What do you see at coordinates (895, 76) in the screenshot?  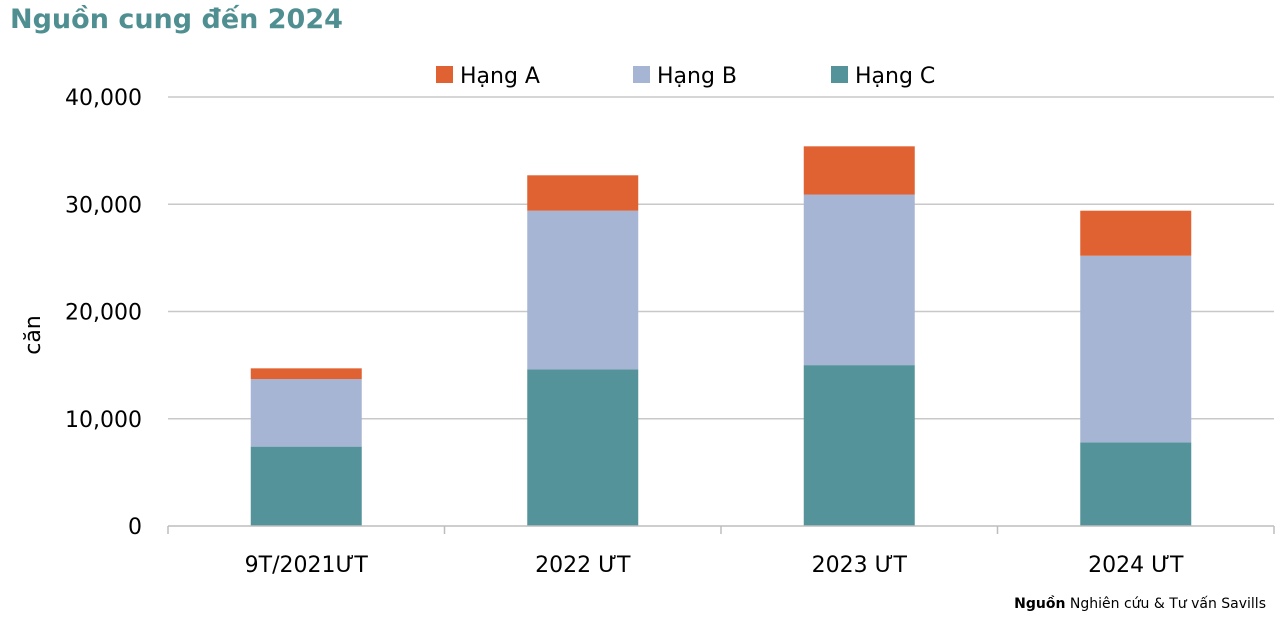 I see `legend-label: Hạng C` at bounding box center [895, 76].